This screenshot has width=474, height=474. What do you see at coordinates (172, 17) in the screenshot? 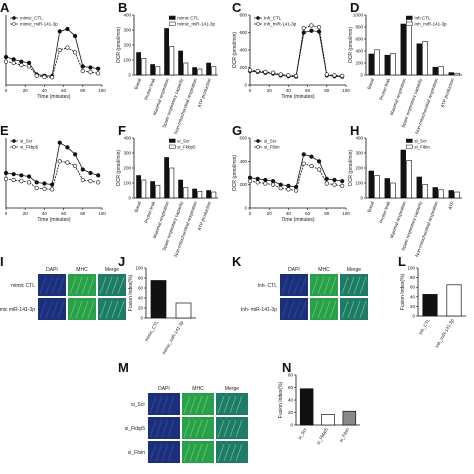
I see `legend-swatch` at bounding box center [172, 17].